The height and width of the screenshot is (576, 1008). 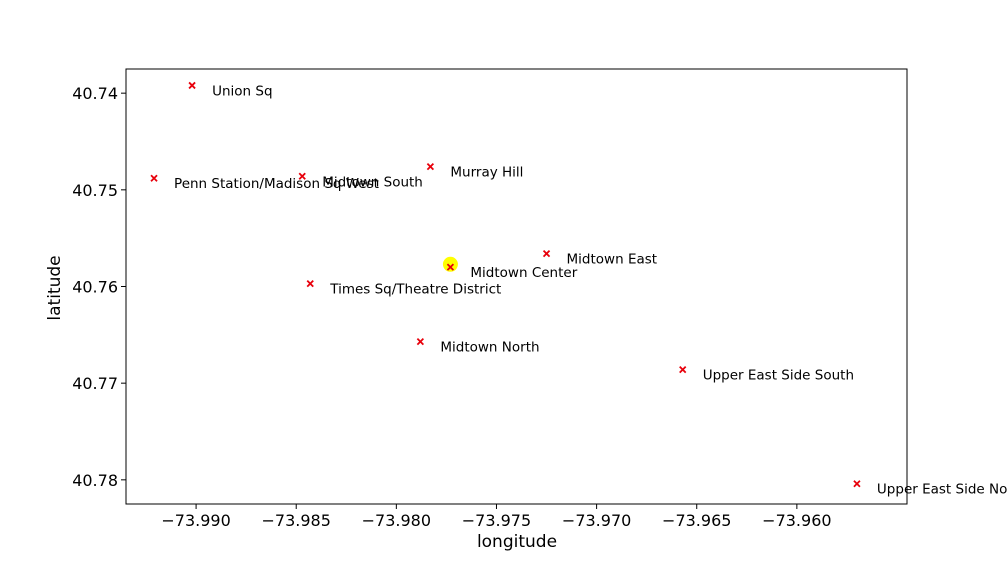 I want to click on point-label: Midtown South, so click(x=372, y=182).